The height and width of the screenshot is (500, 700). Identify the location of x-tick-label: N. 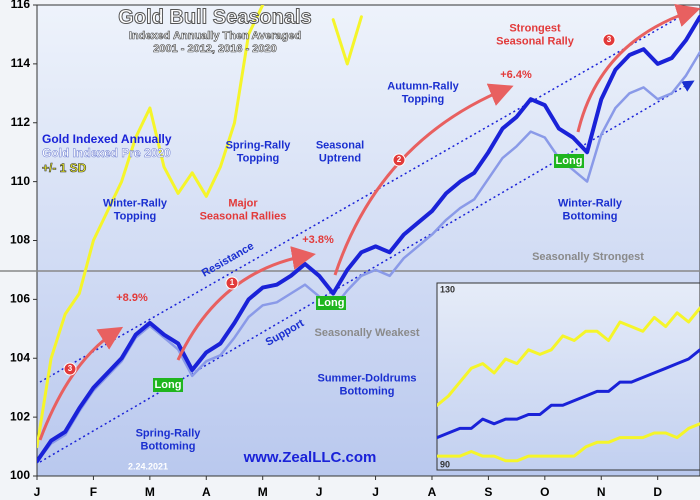
(601, 492).